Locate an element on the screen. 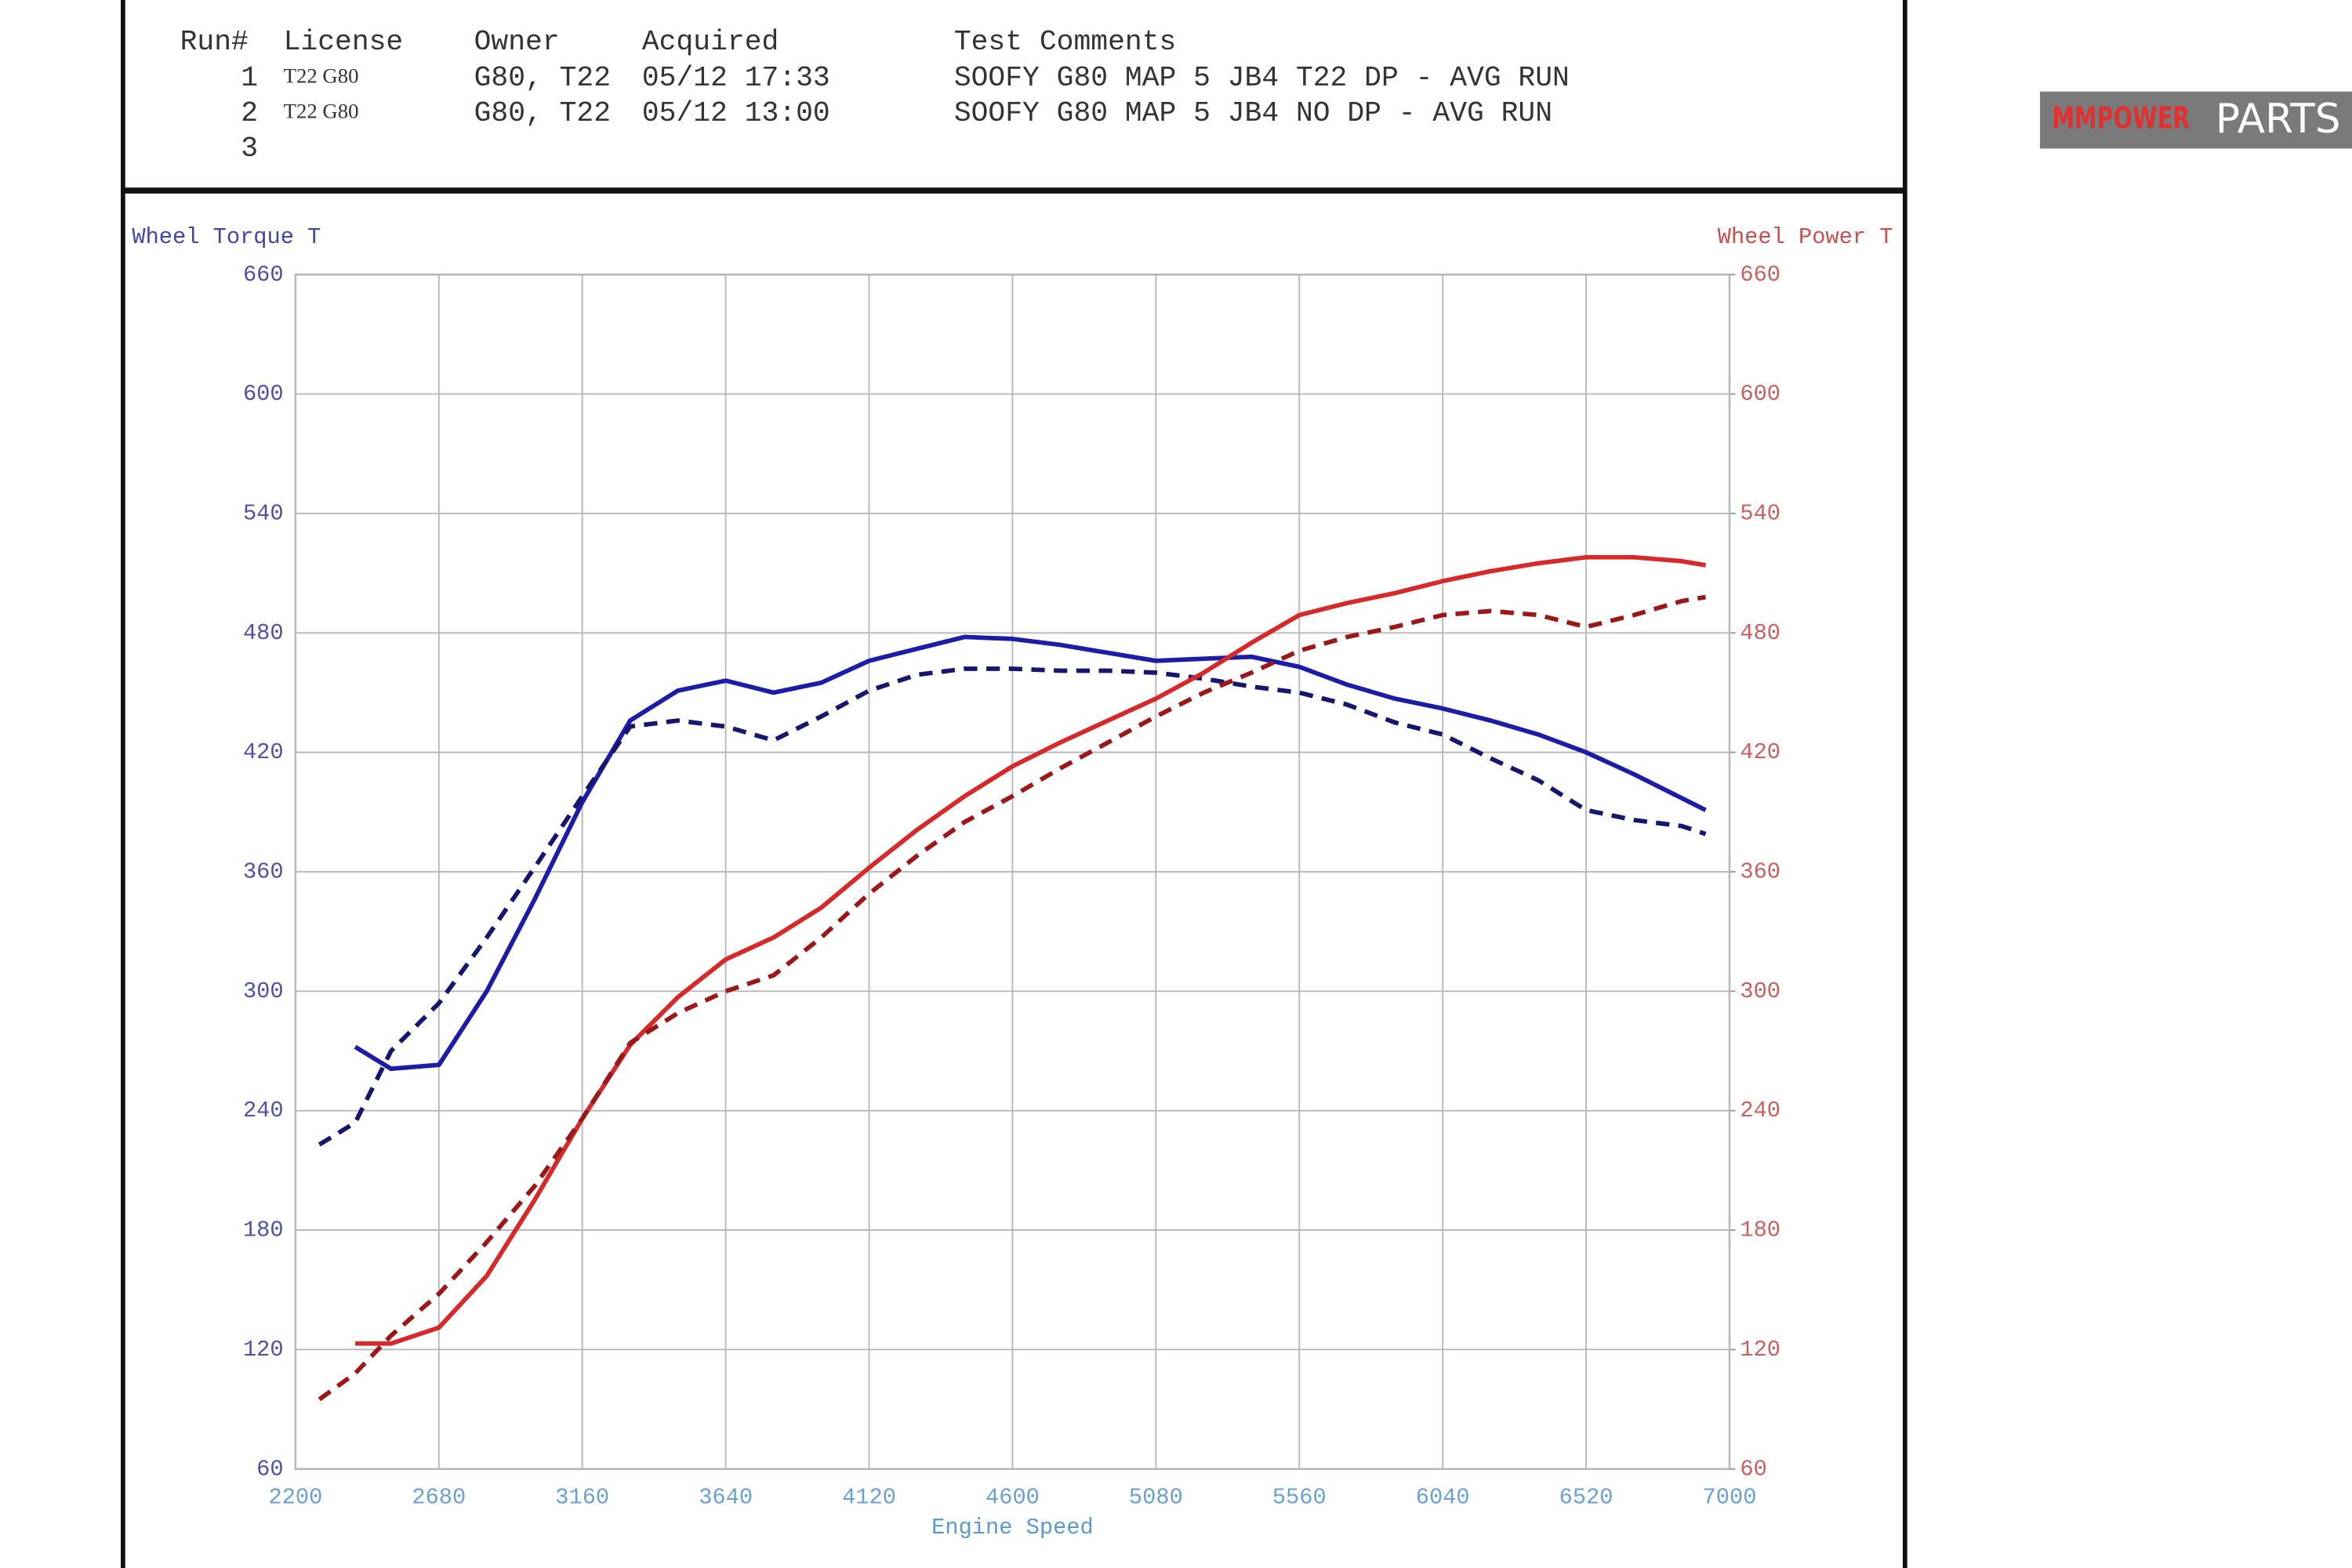  y2-tick-label: 360 is located at coordinates (1760, 872).